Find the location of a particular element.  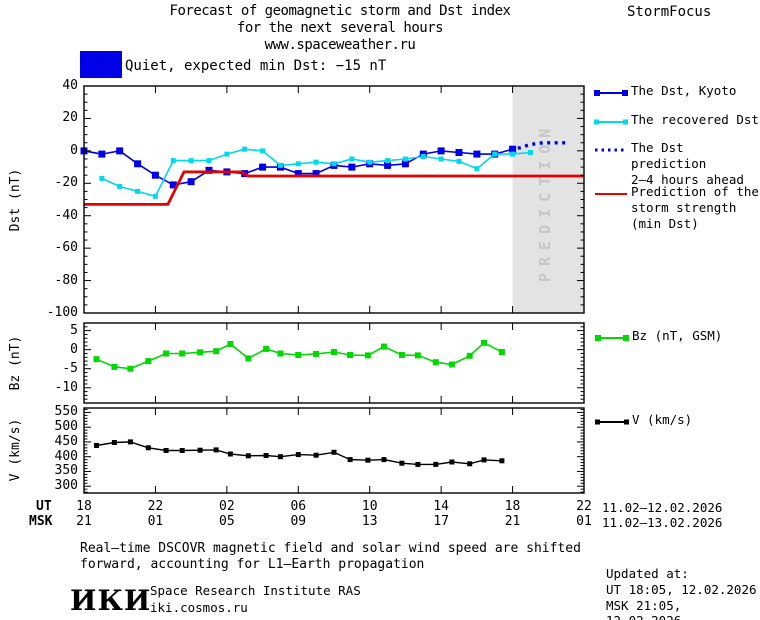

series-prediction-of-the-storm-strength-min-dst- is located at coordinates (334, 188).